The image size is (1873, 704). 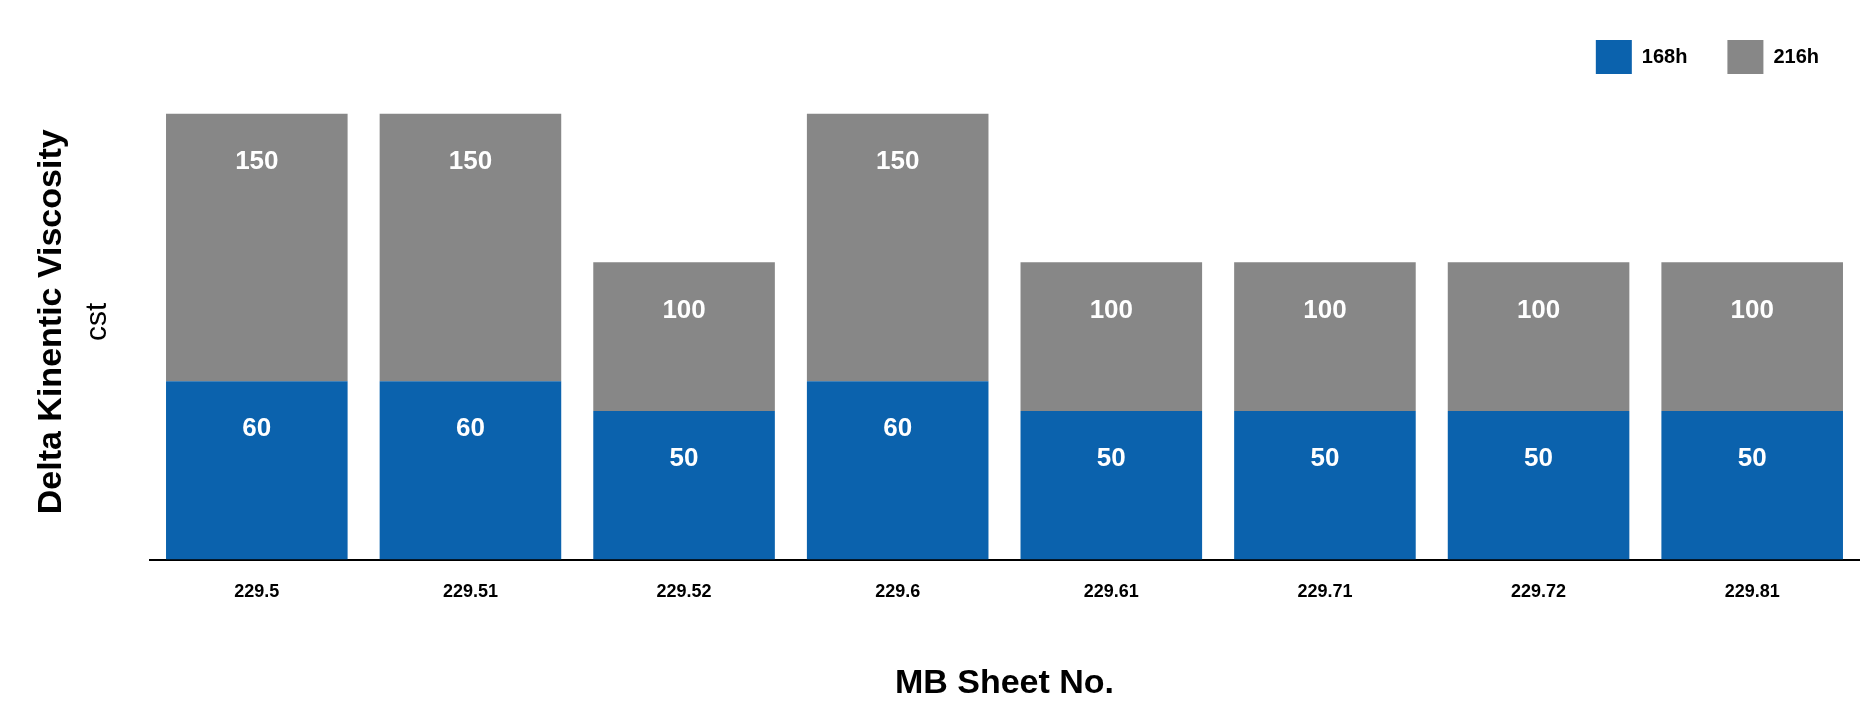 What do you see at coordinates (1004, 680) in the screenshot?
I see `x-axis-title: MB Sheet No.` at bounding box center [1004, 680].